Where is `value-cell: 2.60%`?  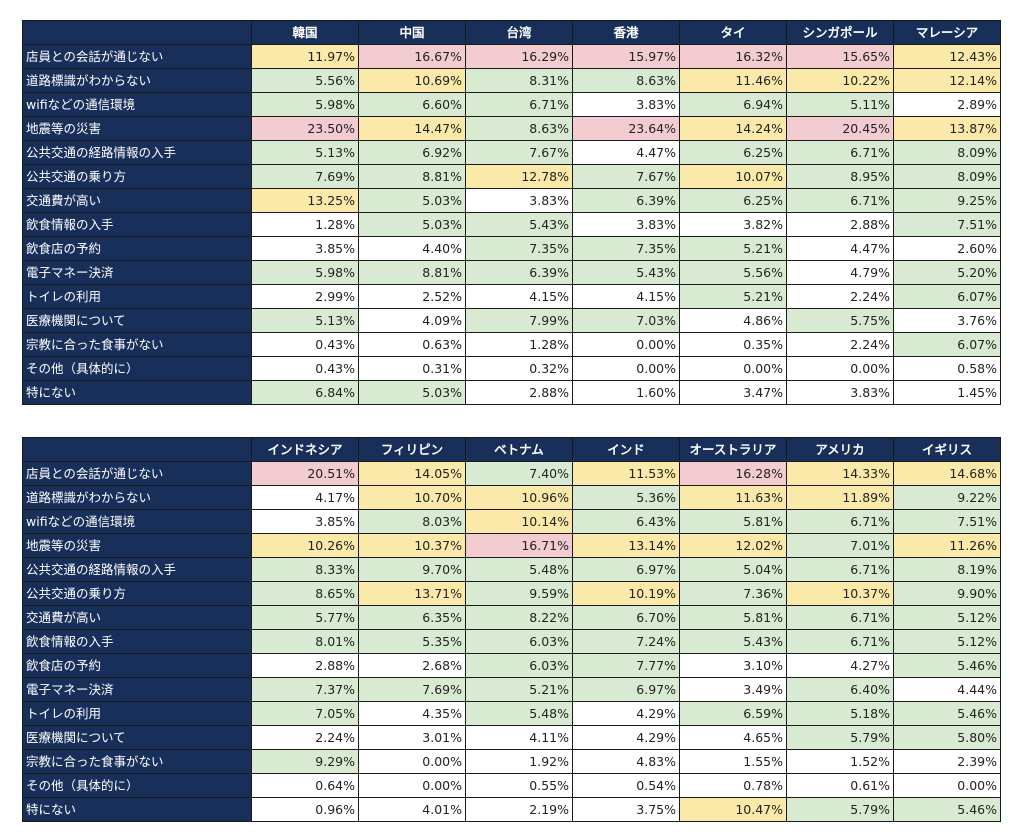
value-cell: 2.60% is located at coordinates (947, 248).